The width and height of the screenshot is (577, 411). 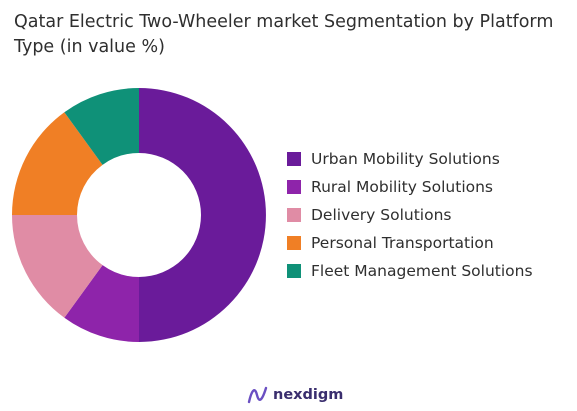 What do you see at coordinates (57, 163) in the screenshot?
I see `donut-slice-personal` at bounding box center [57, 163].